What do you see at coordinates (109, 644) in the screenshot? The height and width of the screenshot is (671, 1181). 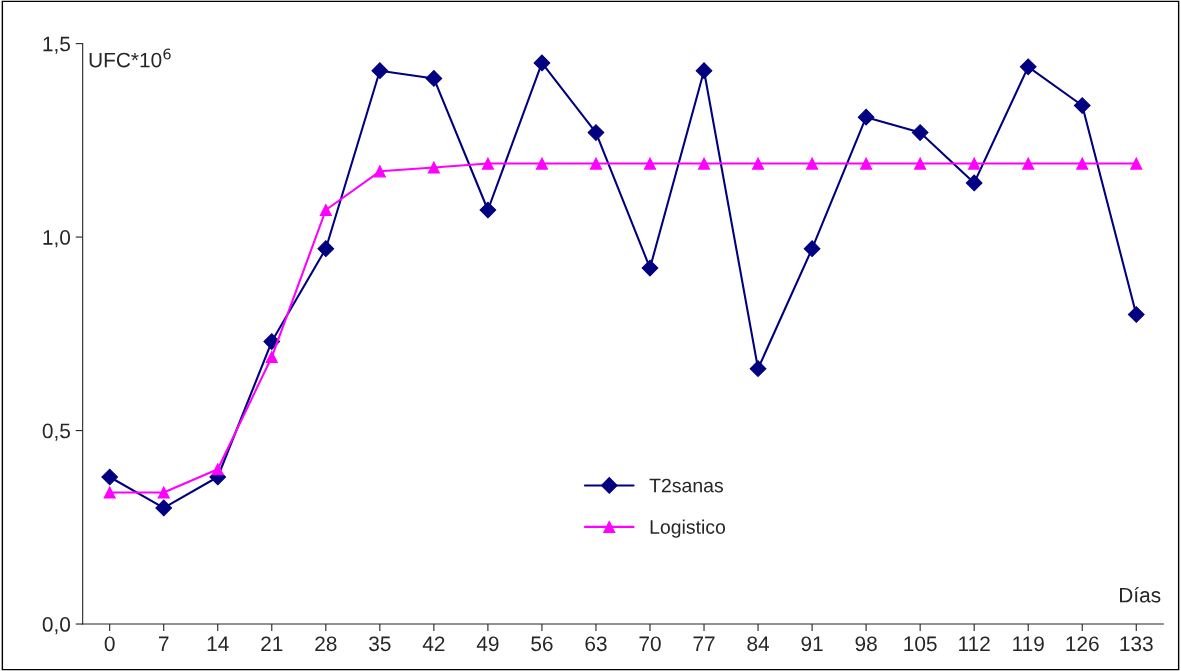 I see `x-tick-label: 0` at bounding box center [109, 644].